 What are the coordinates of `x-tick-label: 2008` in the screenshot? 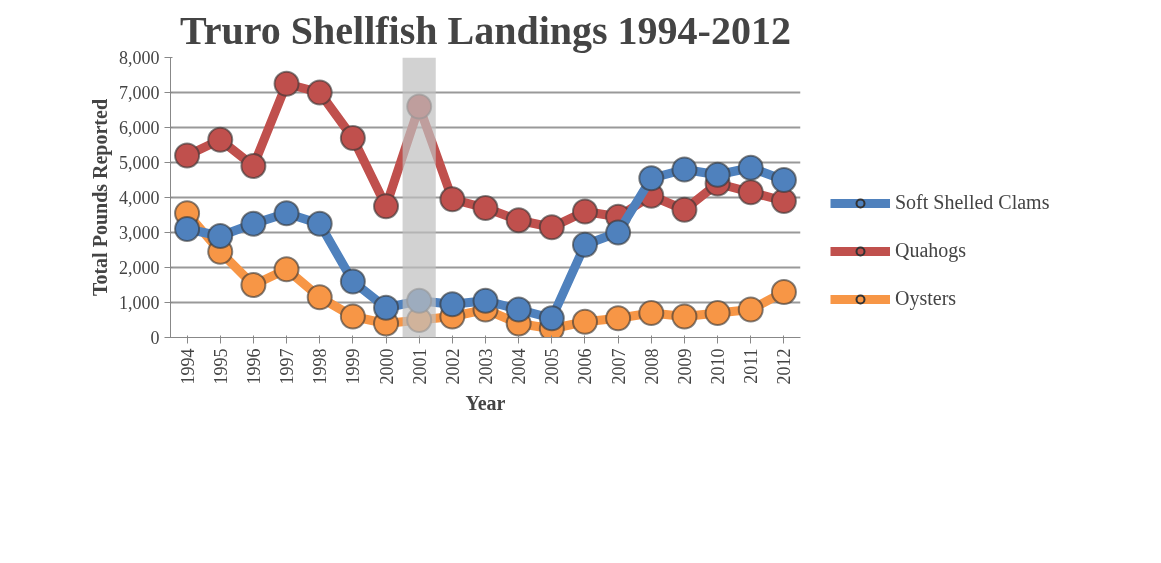 It's located at (651, 366).